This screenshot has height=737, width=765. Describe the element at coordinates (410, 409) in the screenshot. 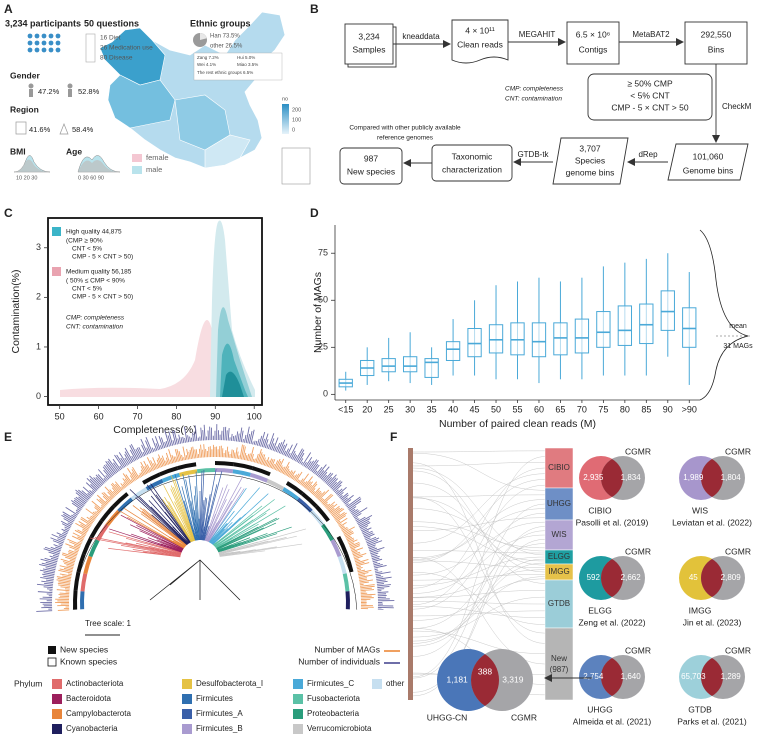

I see `x-tick-label: 30` at that location.